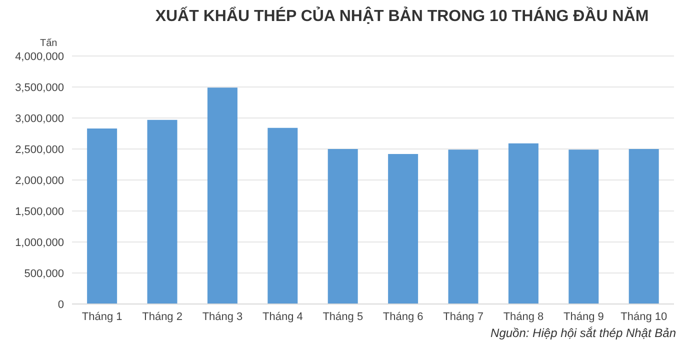 This screenshot has width=684, height=346. I want to click on y-tick-label: 3,500,000, so click(39, 88).